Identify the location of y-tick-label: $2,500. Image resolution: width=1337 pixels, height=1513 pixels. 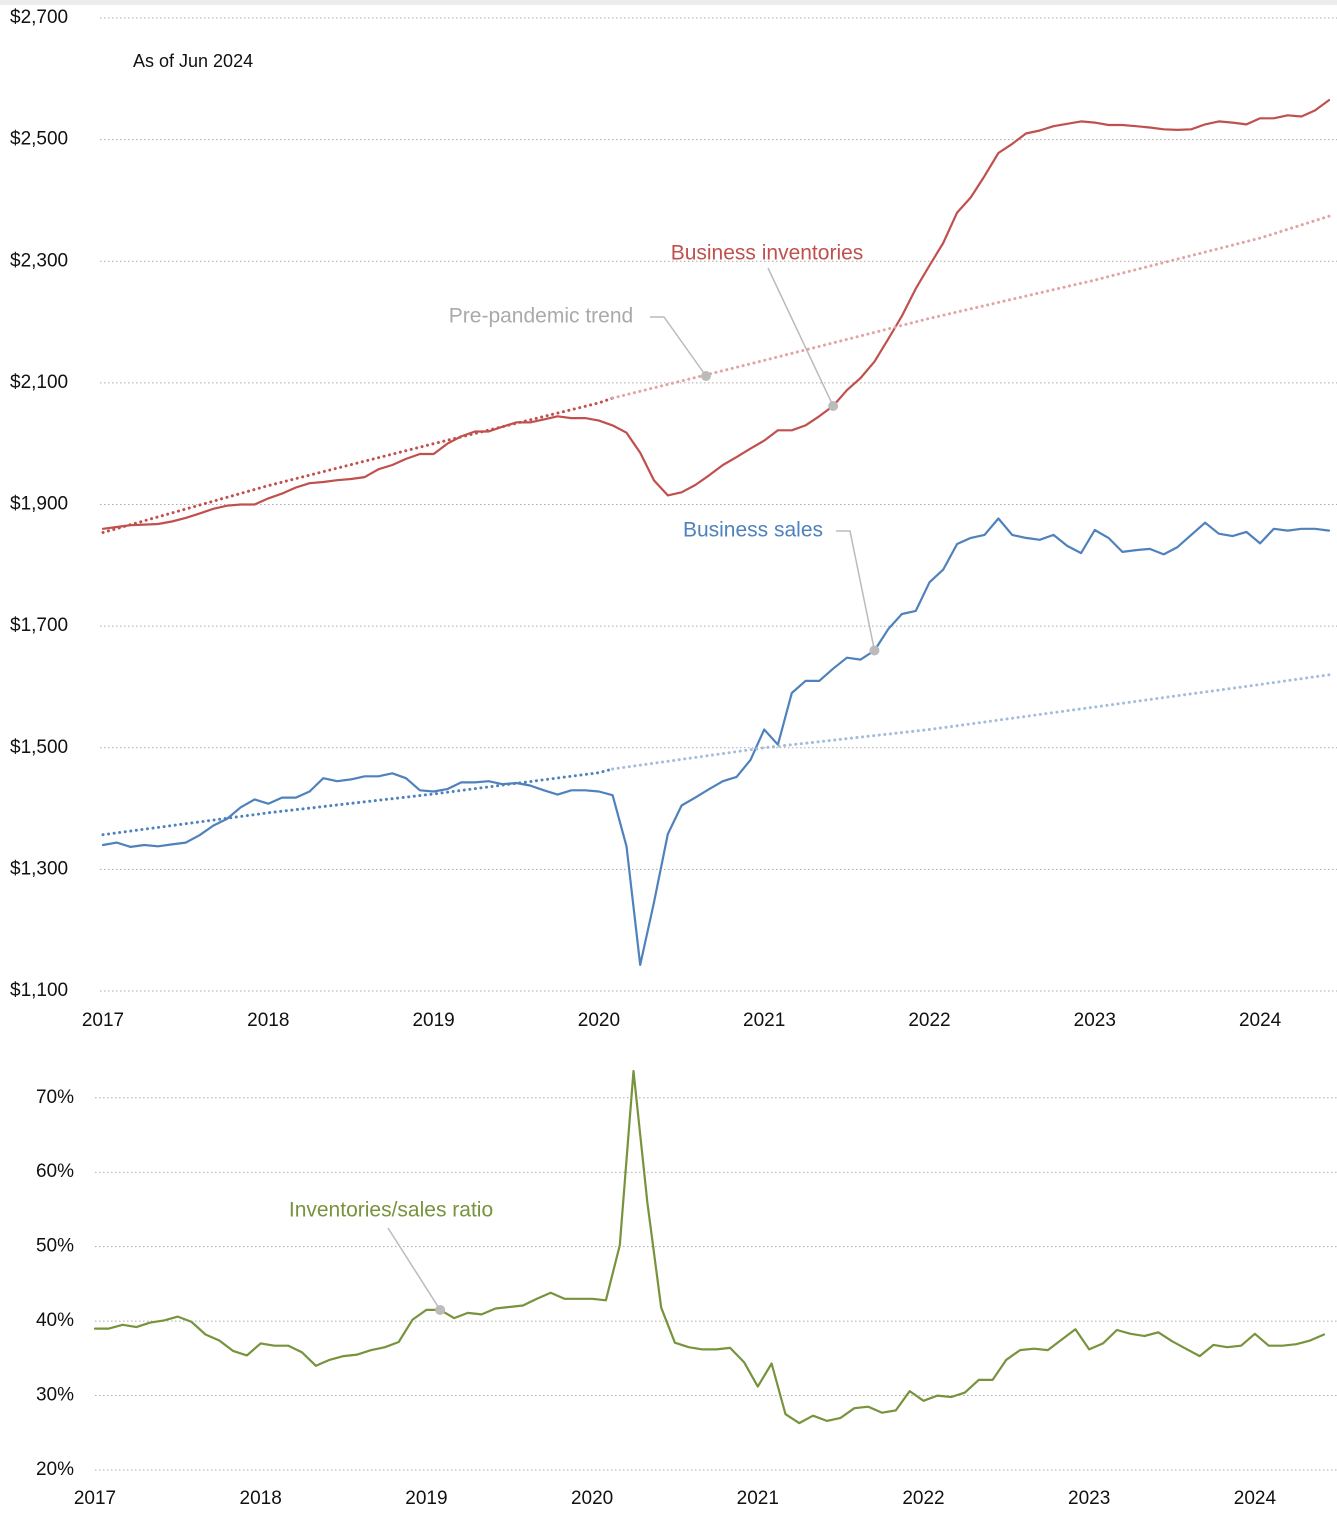
(39, 139).